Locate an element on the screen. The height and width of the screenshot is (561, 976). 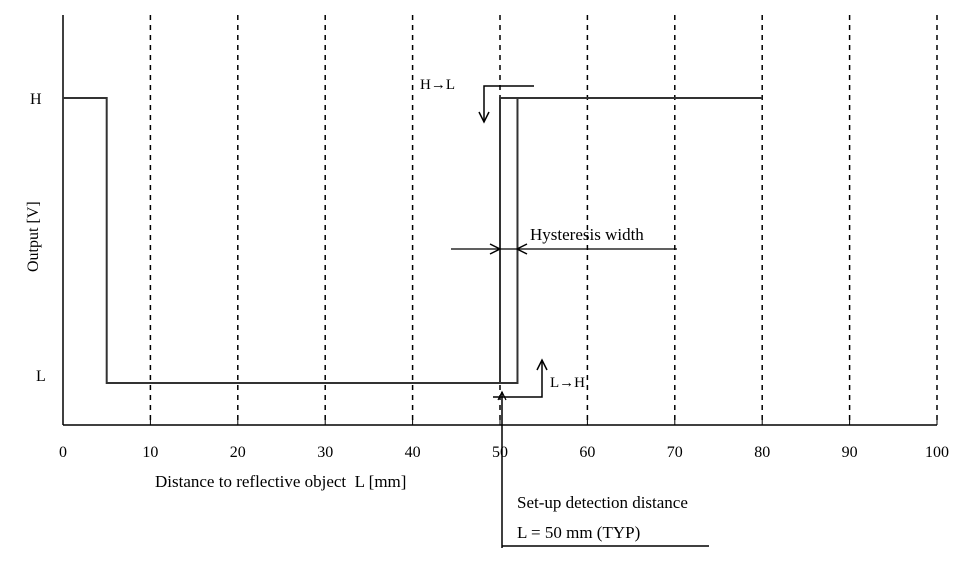
setup-arrowhead is located at coordinates (502, 395).